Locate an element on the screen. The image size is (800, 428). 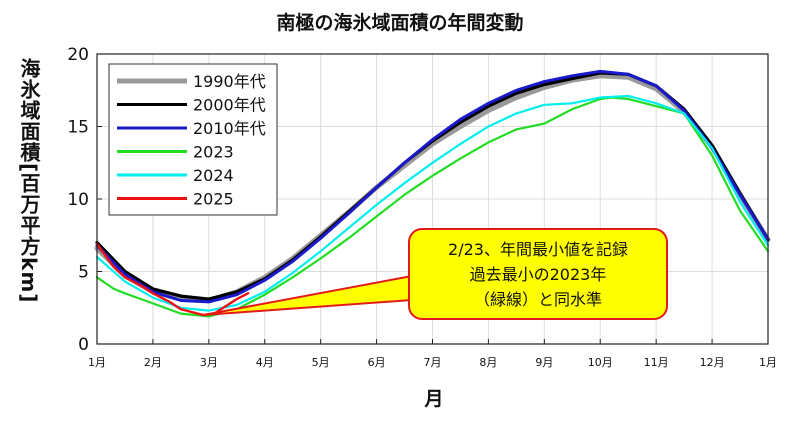
y-tick-label: 5 is located at coordinates (83, 273).